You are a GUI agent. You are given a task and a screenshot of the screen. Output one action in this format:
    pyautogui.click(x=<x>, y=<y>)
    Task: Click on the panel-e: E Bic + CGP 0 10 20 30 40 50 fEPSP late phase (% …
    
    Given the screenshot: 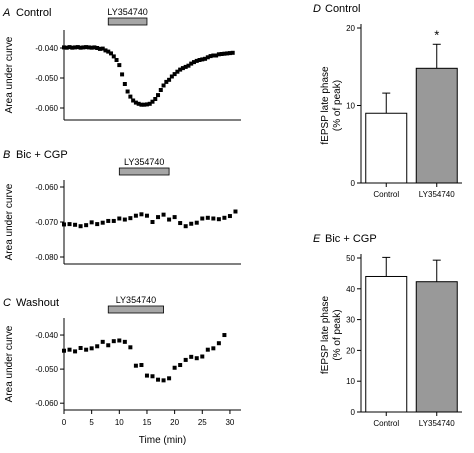 What is the action you would take?
    pyautogui.click(x=387, y=330)
    